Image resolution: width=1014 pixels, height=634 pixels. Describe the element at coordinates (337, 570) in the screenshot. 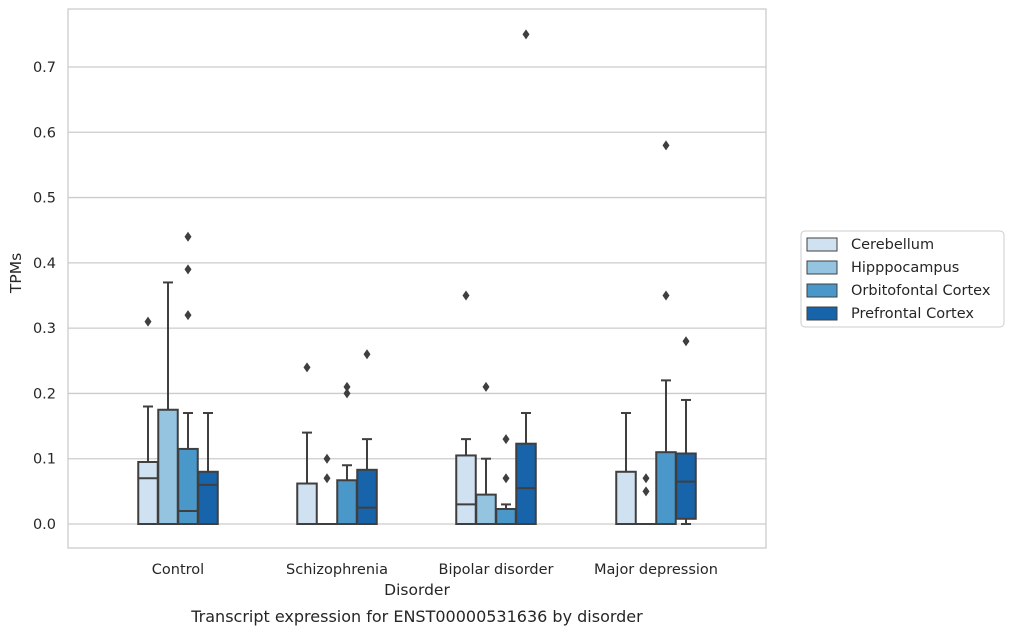

I see `x-tick-label: Schizophrenia` at that location.